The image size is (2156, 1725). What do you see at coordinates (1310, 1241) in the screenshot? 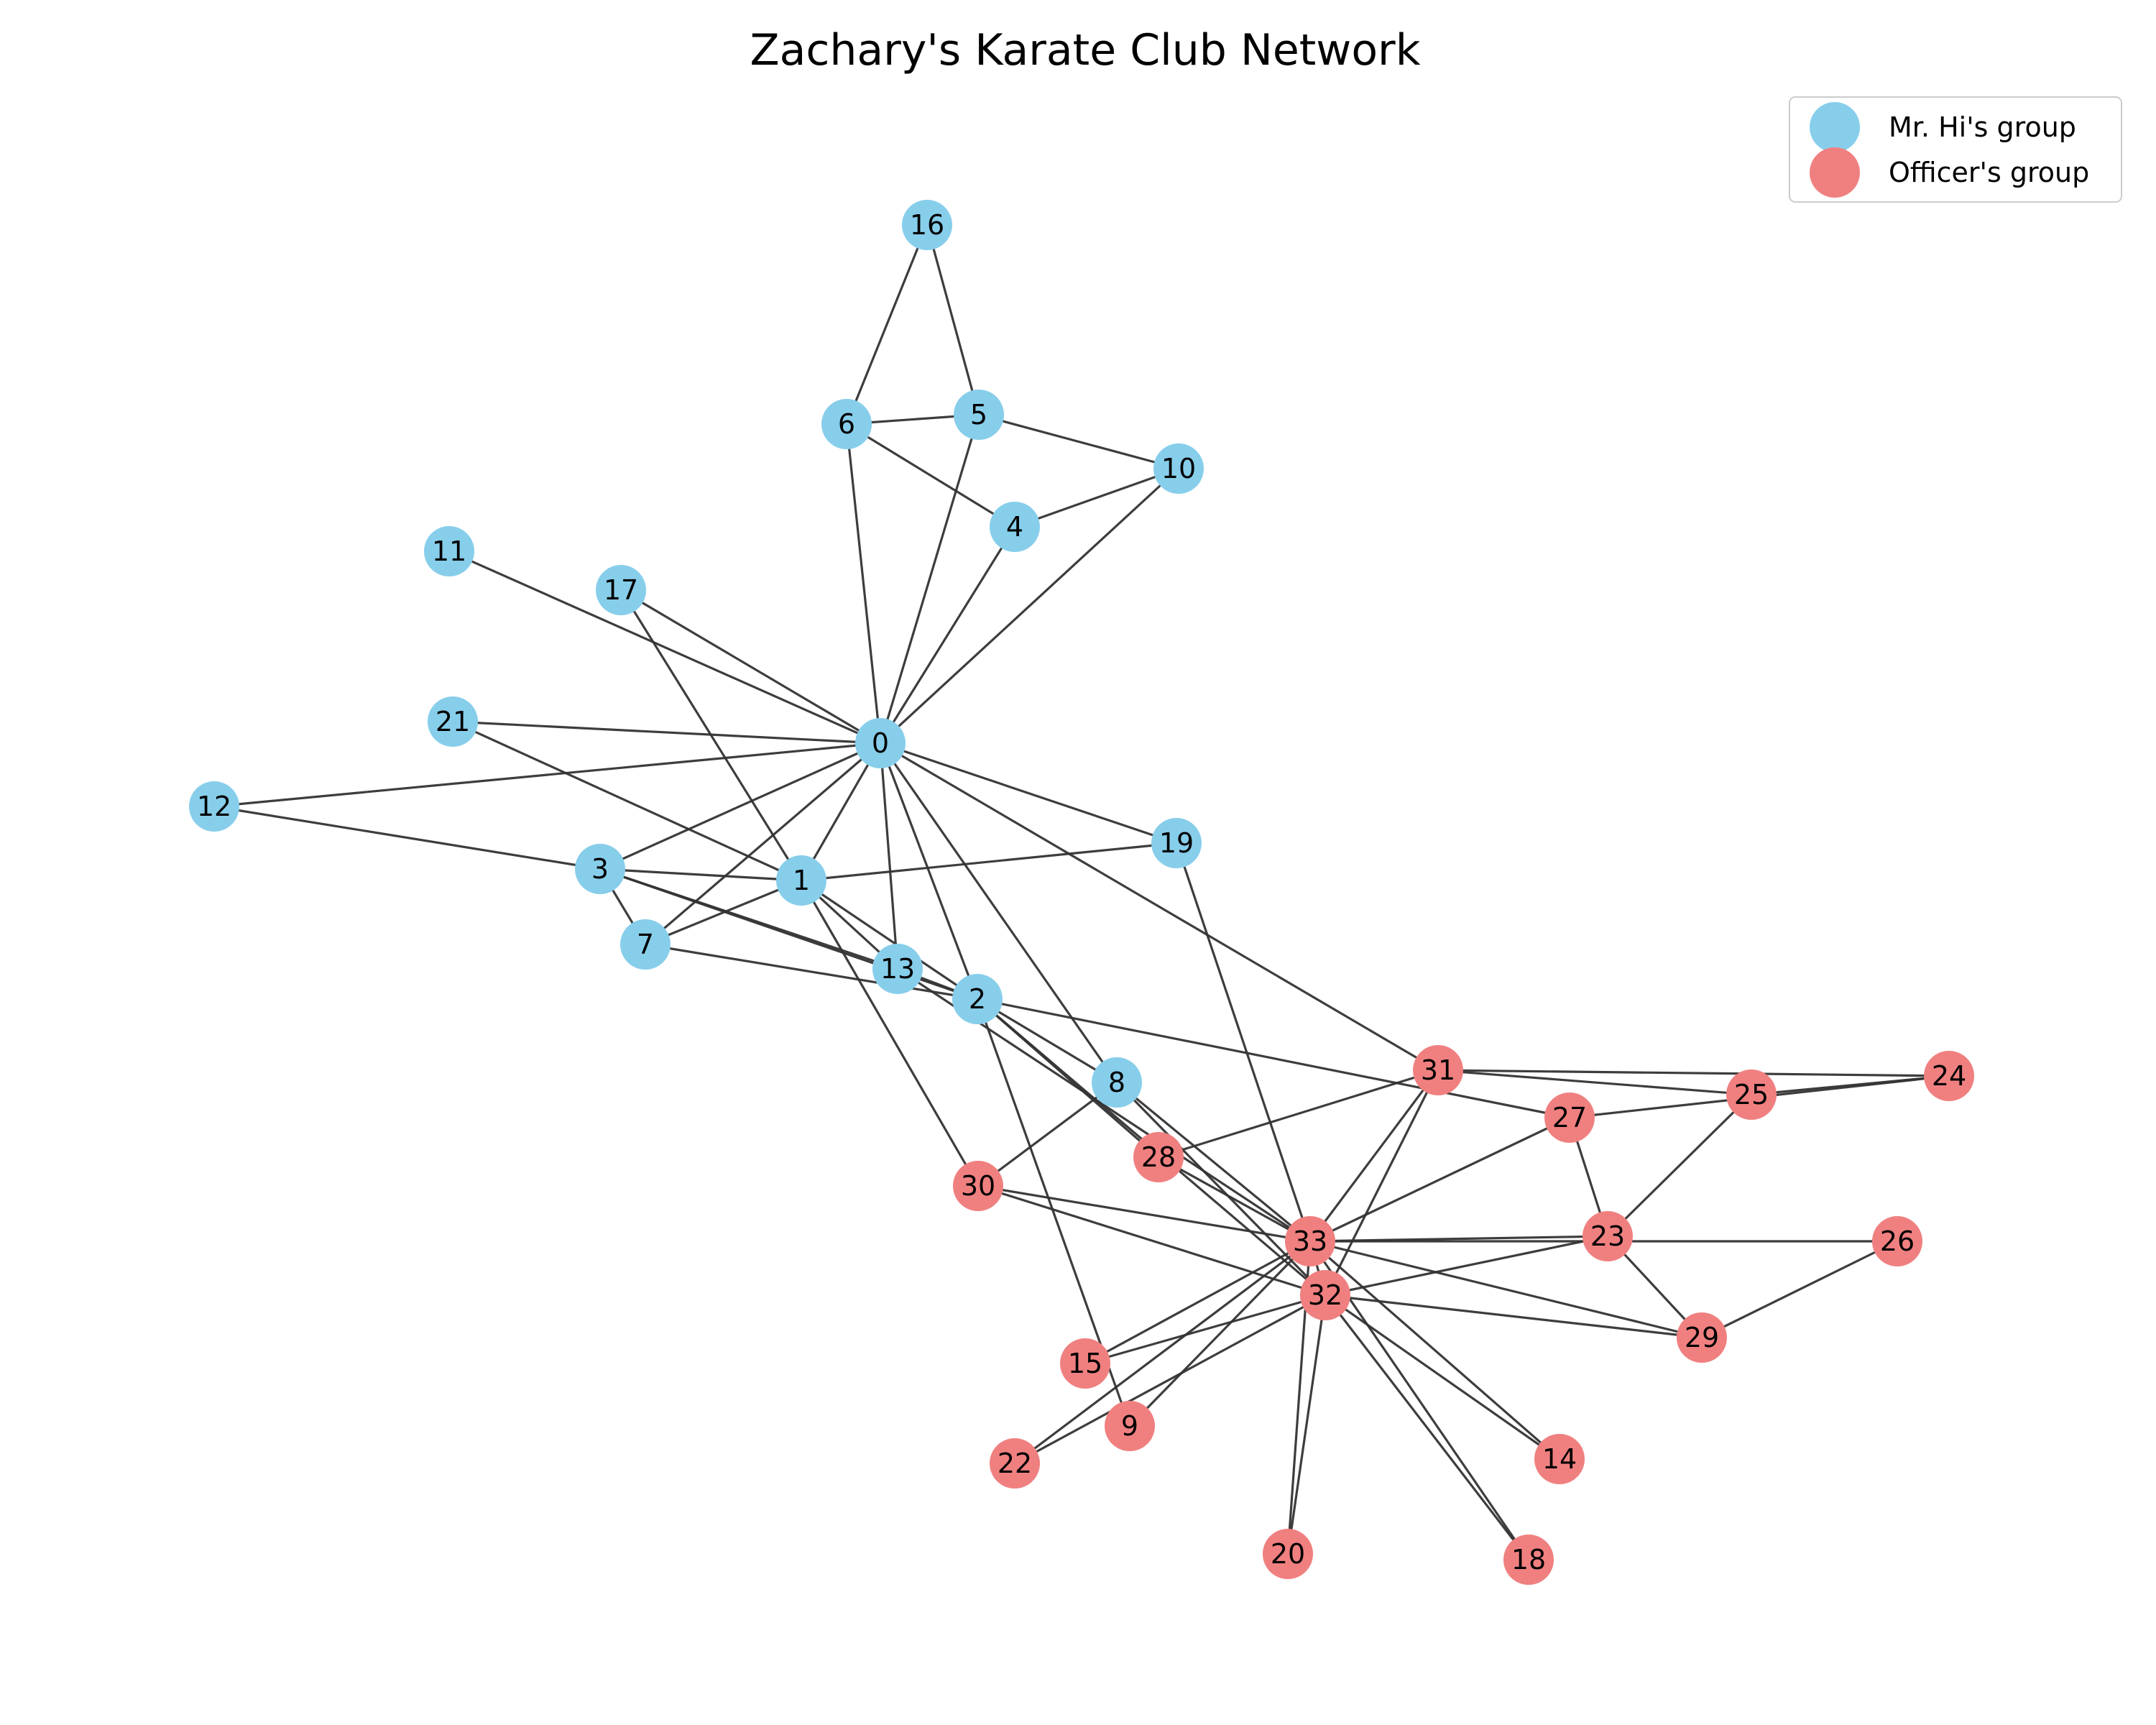
I see `node-label-33: 33` at bounding box center [1310, 1241].